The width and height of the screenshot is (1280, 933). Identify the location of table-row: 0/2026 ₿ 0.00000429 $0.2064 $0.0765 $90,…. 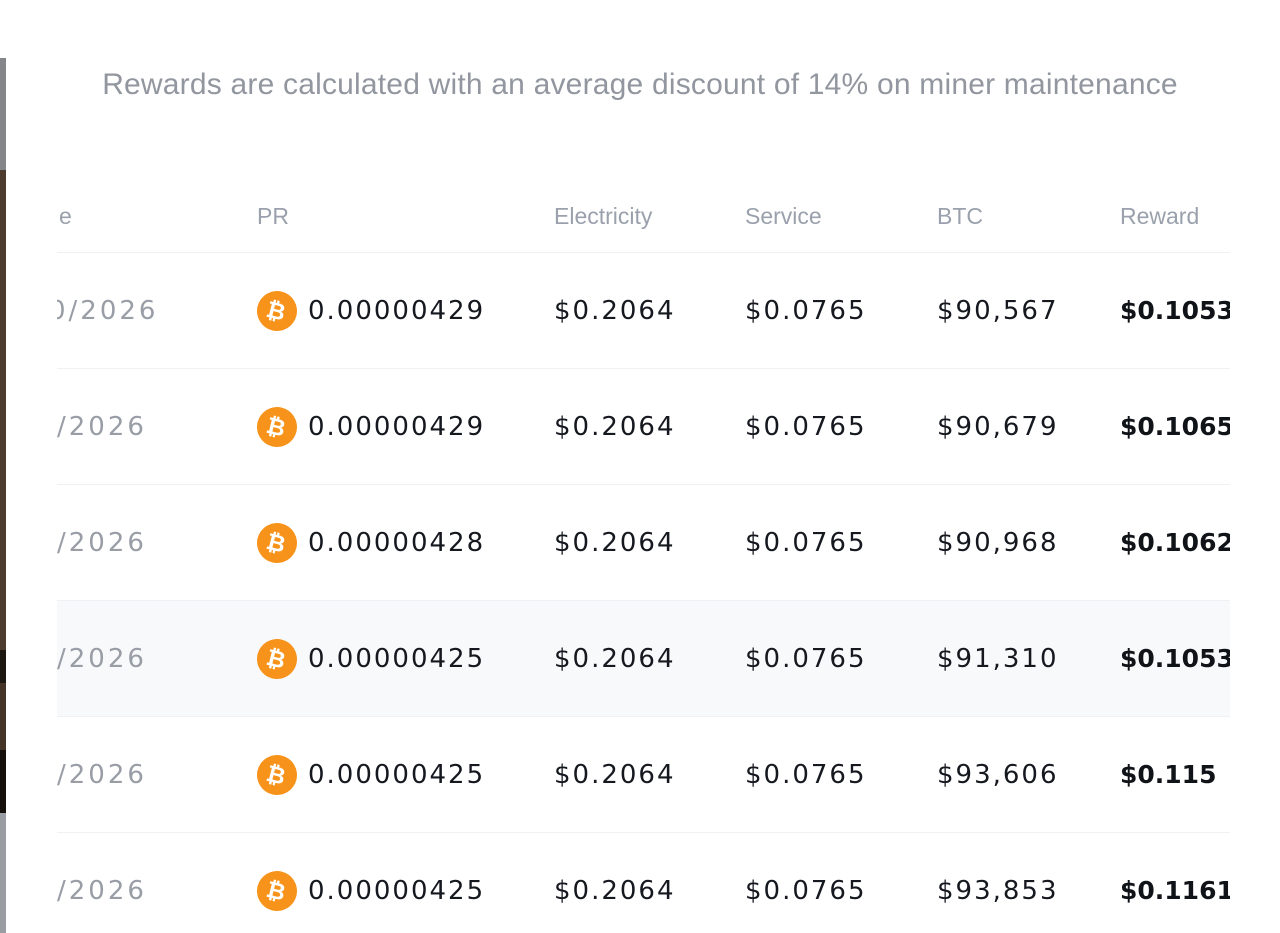
(643, 310).